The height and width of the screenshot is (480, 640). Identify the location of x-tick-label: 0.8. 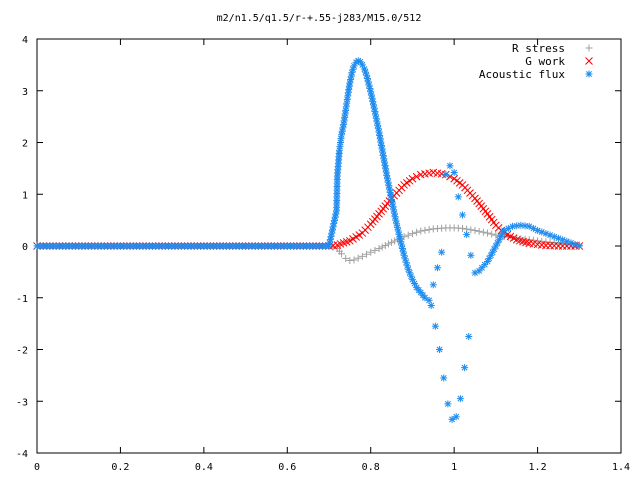
(371, 467).